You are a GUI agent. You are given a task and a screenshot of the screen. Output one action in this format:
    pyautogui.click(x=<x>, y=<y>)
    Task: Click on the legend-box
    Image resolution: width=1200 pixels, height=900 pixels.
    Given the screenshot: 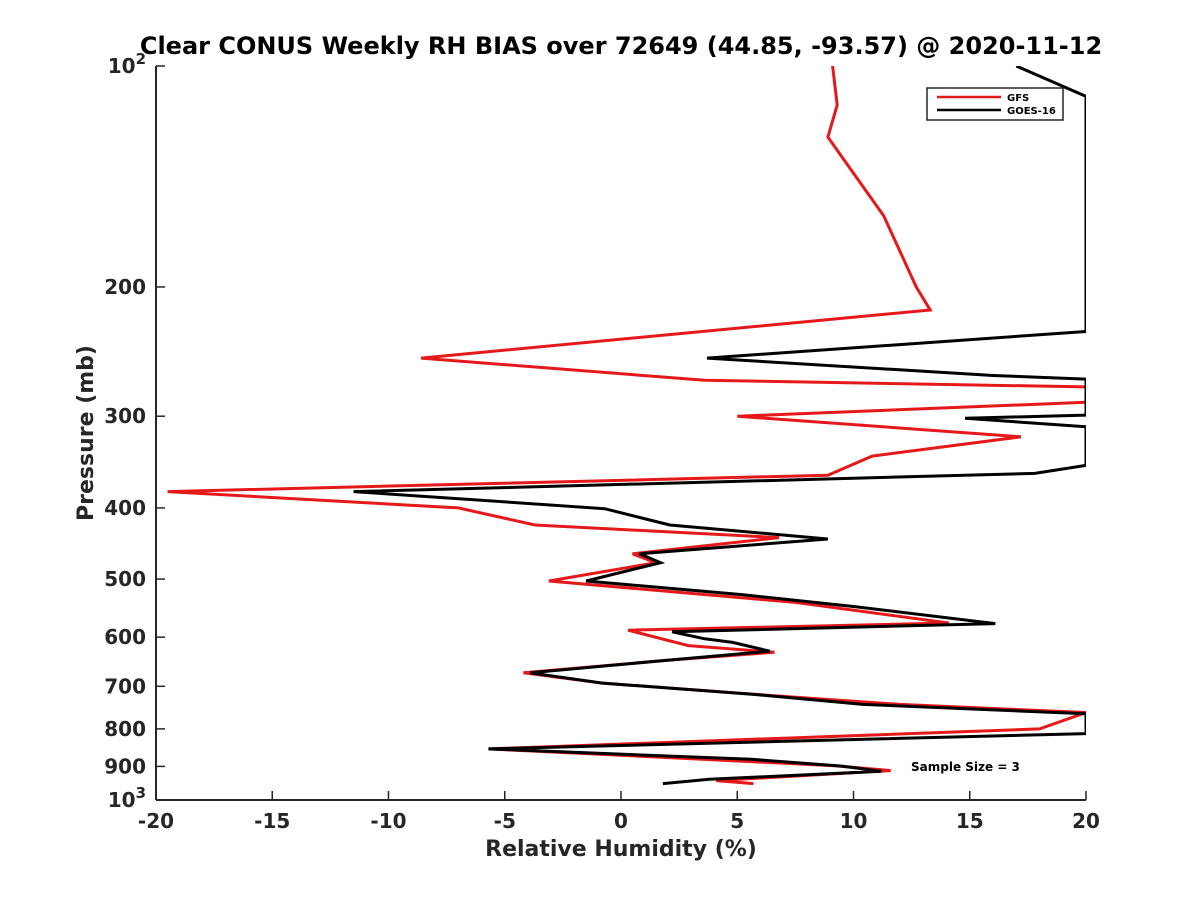 What is the action you would take?
    pyautogui.click(x=995, y=104)
    